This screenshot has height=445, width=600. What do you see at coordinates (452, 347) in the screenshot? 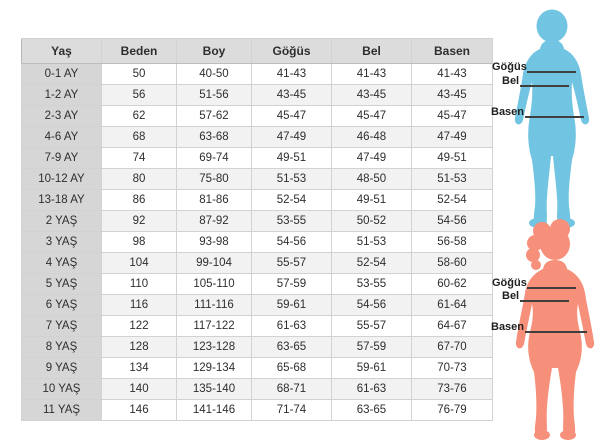
I see `table-cell: 67-70` at bounding box center [452, 347].